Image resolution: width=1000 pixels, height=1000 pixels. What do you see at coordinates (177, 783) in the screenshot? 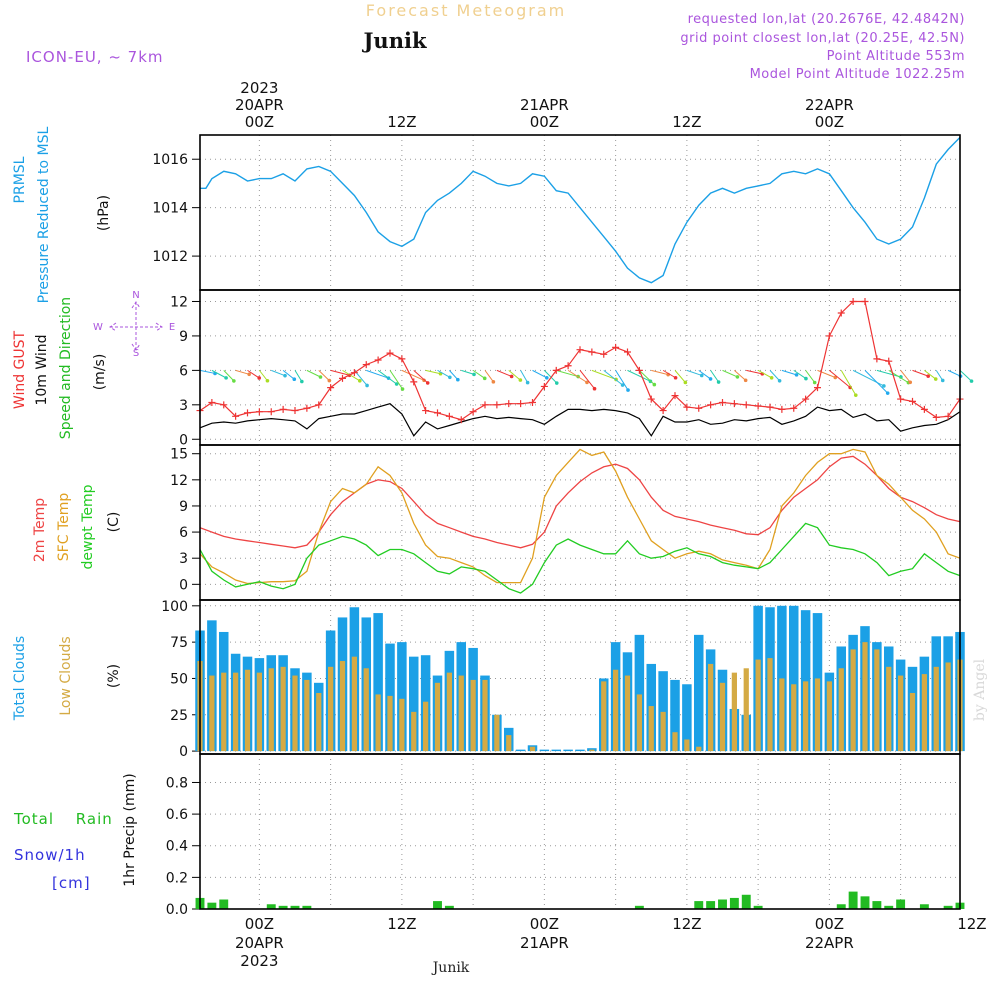
I see `precip-ytick-label: 0.8` at bounding box center [177, 783].